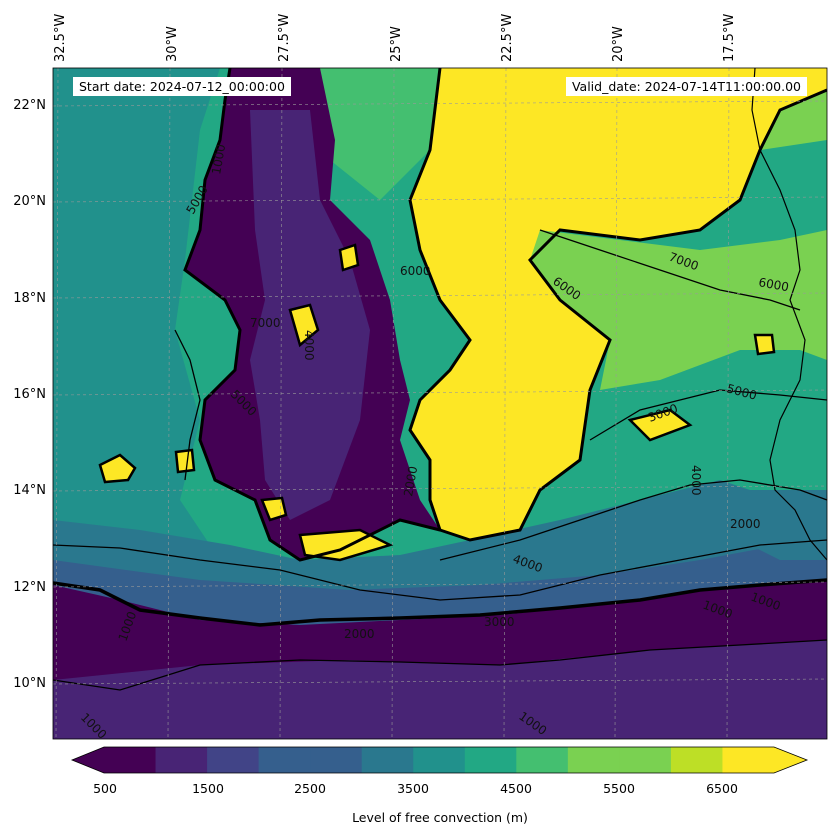  I want to click on contour-3000-band, so click(440, 570).